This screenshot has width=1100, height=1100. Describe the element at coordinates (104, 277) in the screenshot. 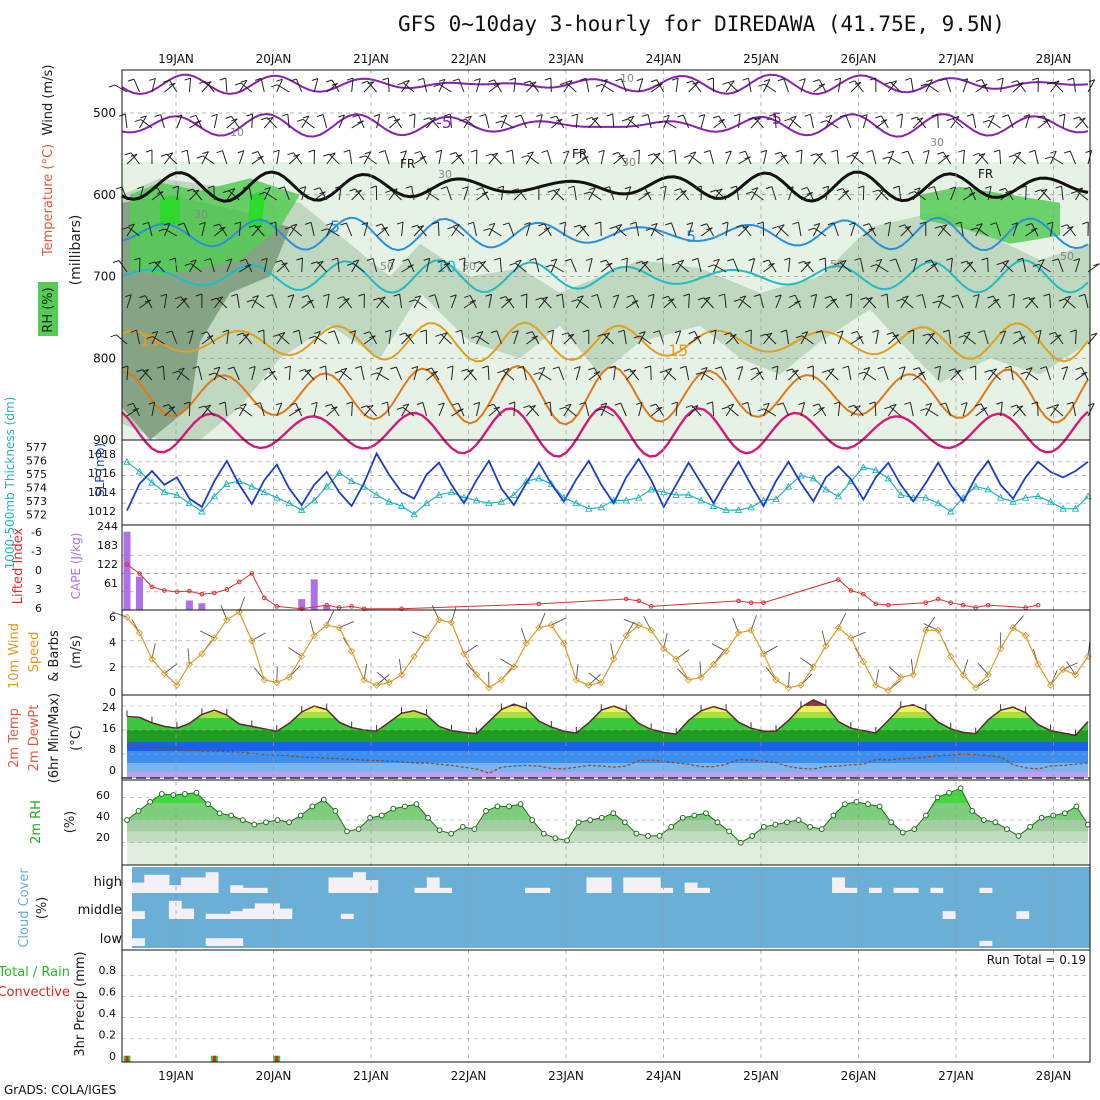

I see `pressure-tick-label: 700` at that location.